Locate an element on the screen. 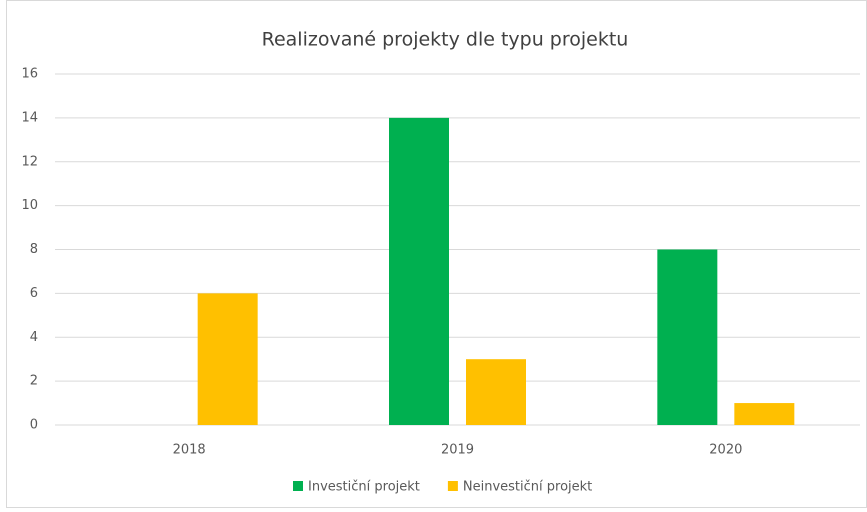 Image resolution: width=867 pixels, height=512 pixels. y-tick-label: 12 is located at coordinates (29, 161).